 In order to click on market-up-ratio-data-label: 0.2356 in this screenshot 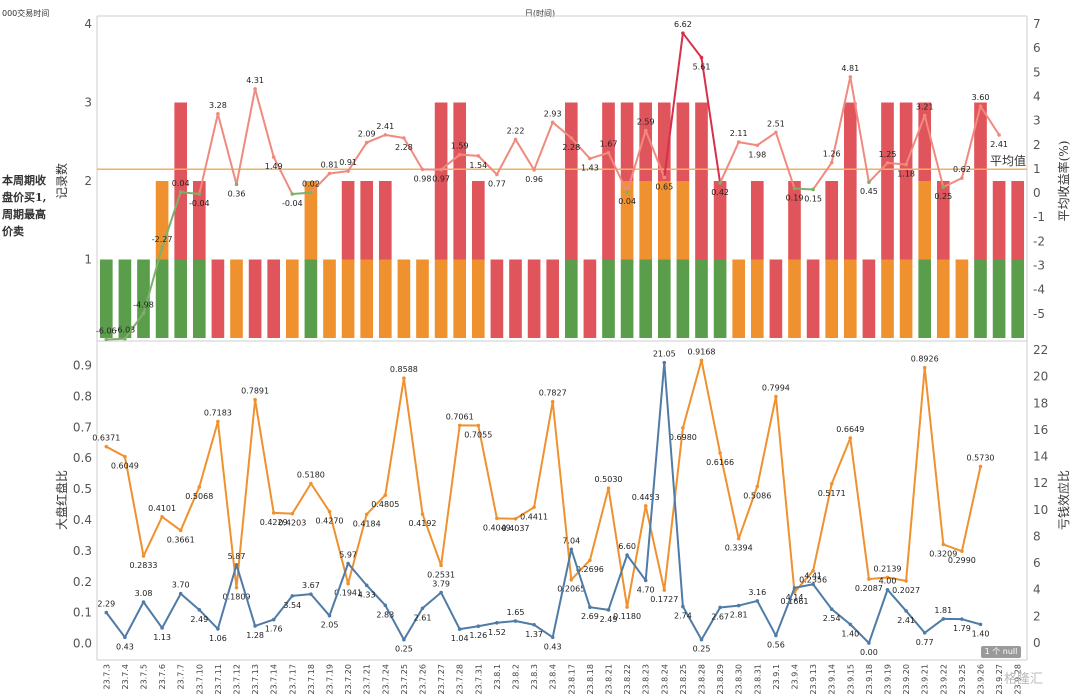, I will do `click(813, 580)`.